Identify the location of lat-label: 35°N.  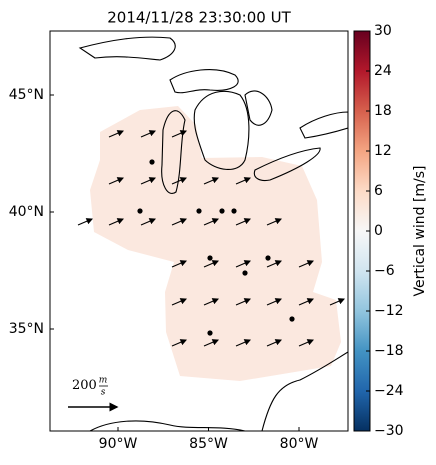
(26, 329).